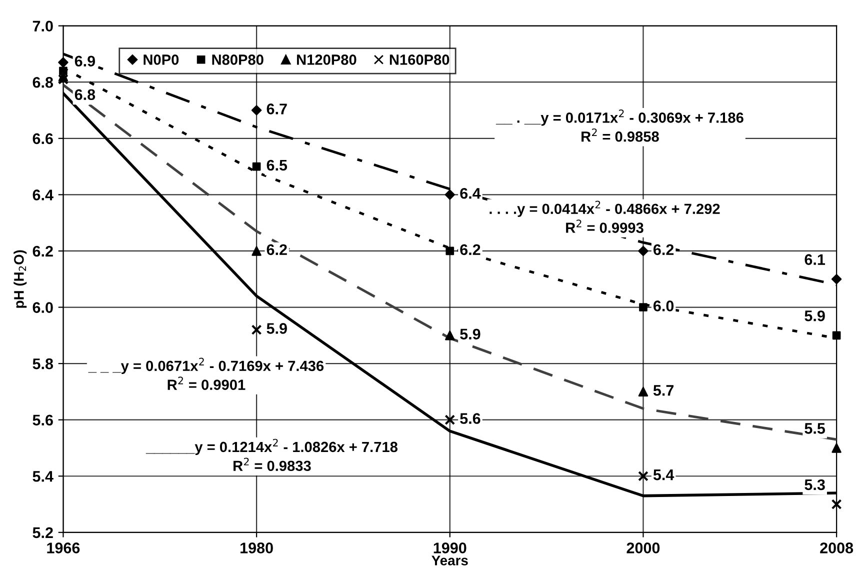  I want to click on data-label: 5.3, so click(814, 484).